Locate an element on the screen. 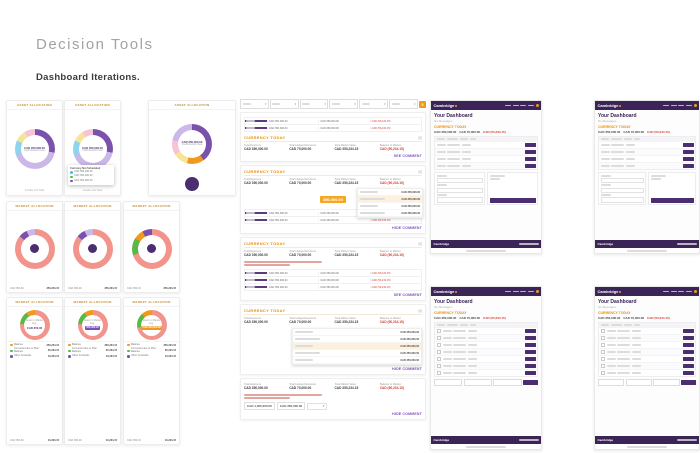  legend-label: Other Forwards is located at coordinates (81, 356).